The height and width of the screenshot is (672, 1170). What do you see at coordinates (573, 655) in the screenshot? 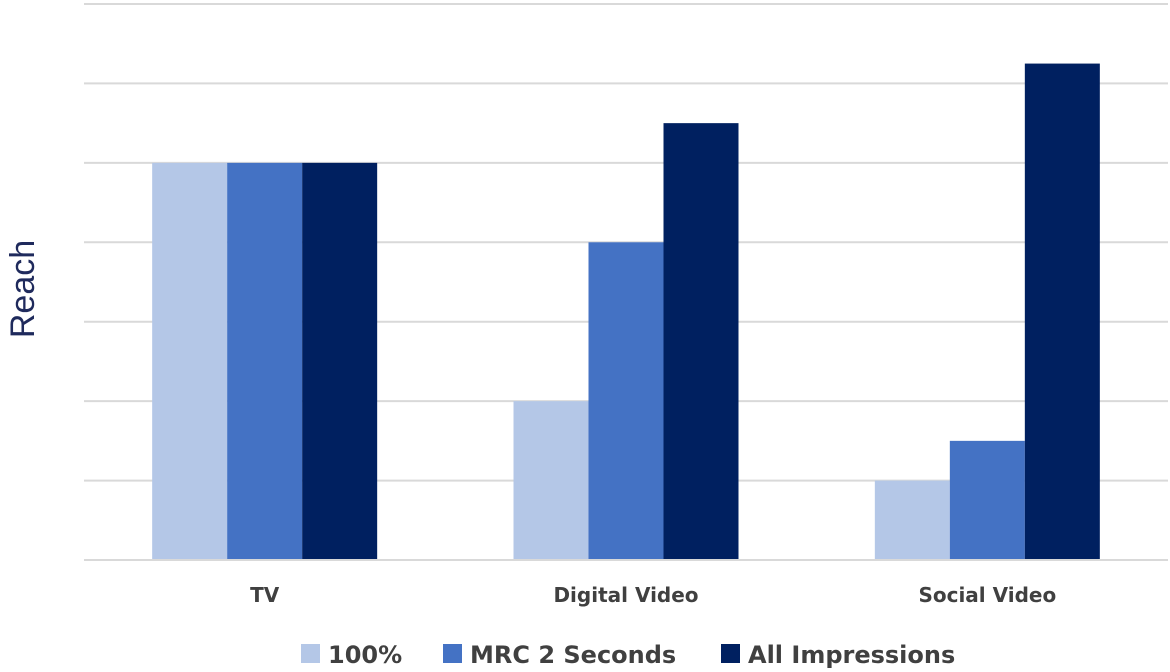
I see `legend-label: MRC 2 Seconds` at bounding box center [573, 655].